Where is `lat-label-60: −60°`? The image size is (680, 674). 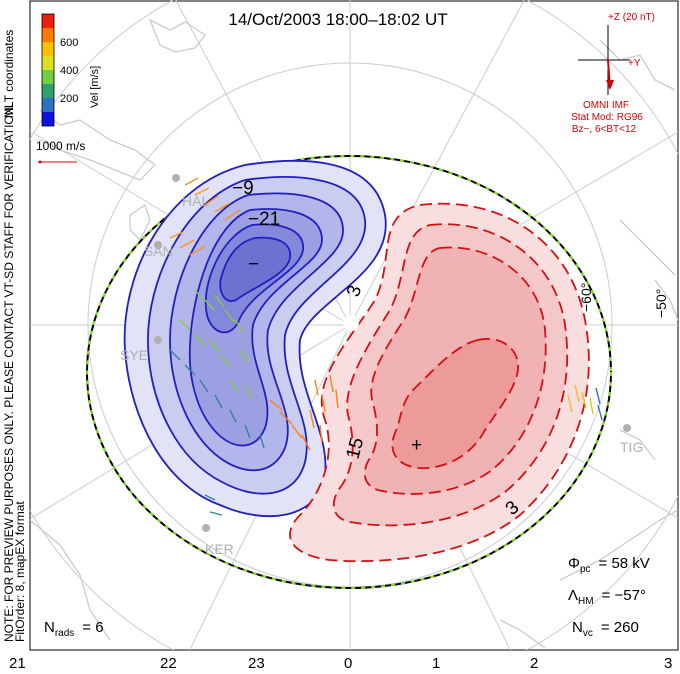
lat-label-60: −60° is located at coordinates (586, 297).